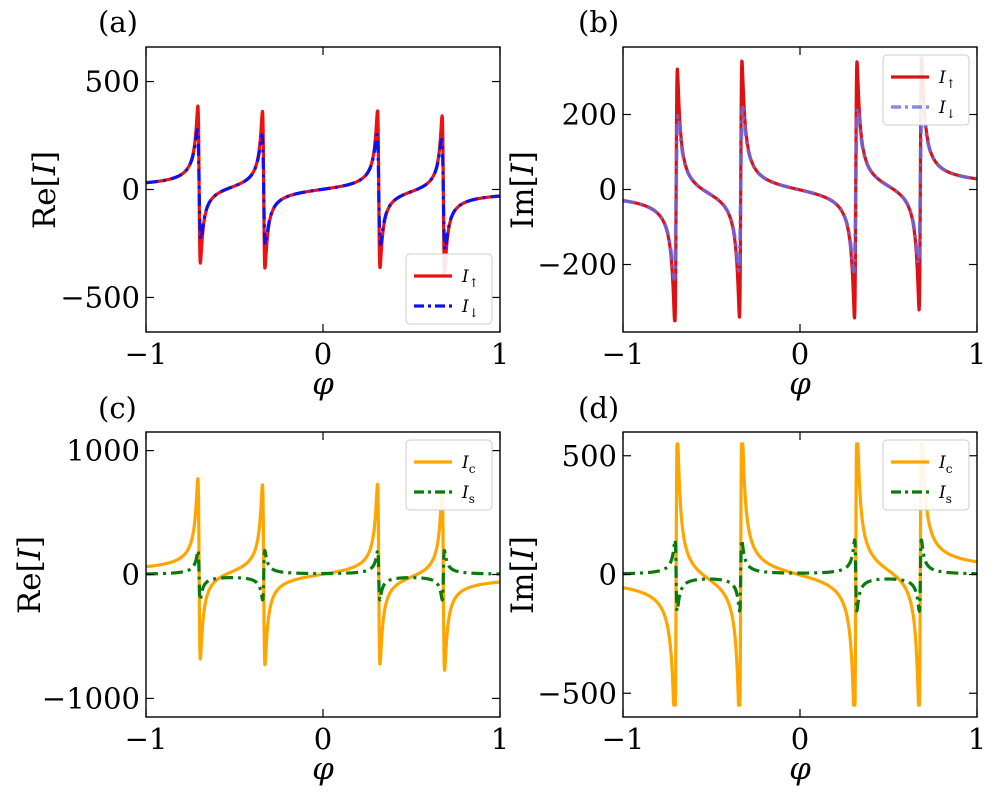  What do you see at coordinates (577, 265) in the screenshot?
I see `y-tick-label: −200` at bounding box center [577, 265].